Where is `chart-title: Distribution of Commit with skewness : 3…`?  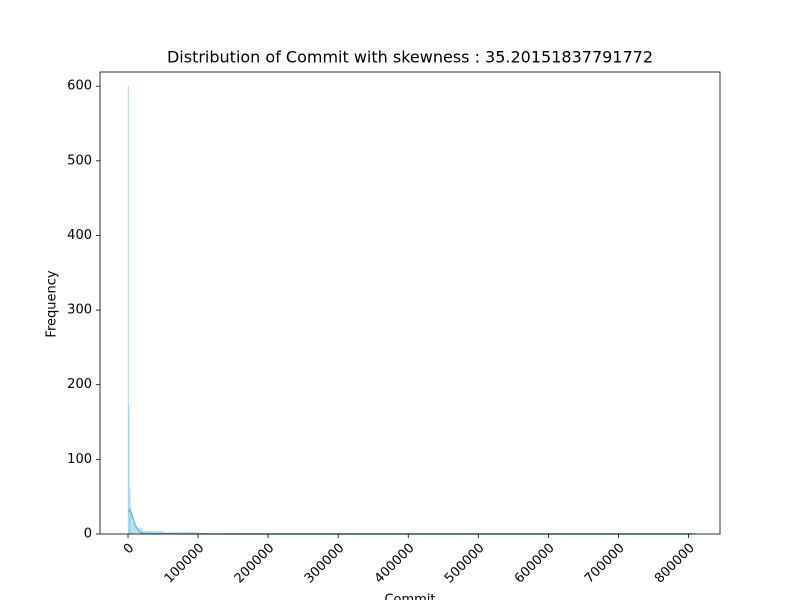
chart-title: Distribution of Commit with skewness : 3… is located at coordinates (410, 57).